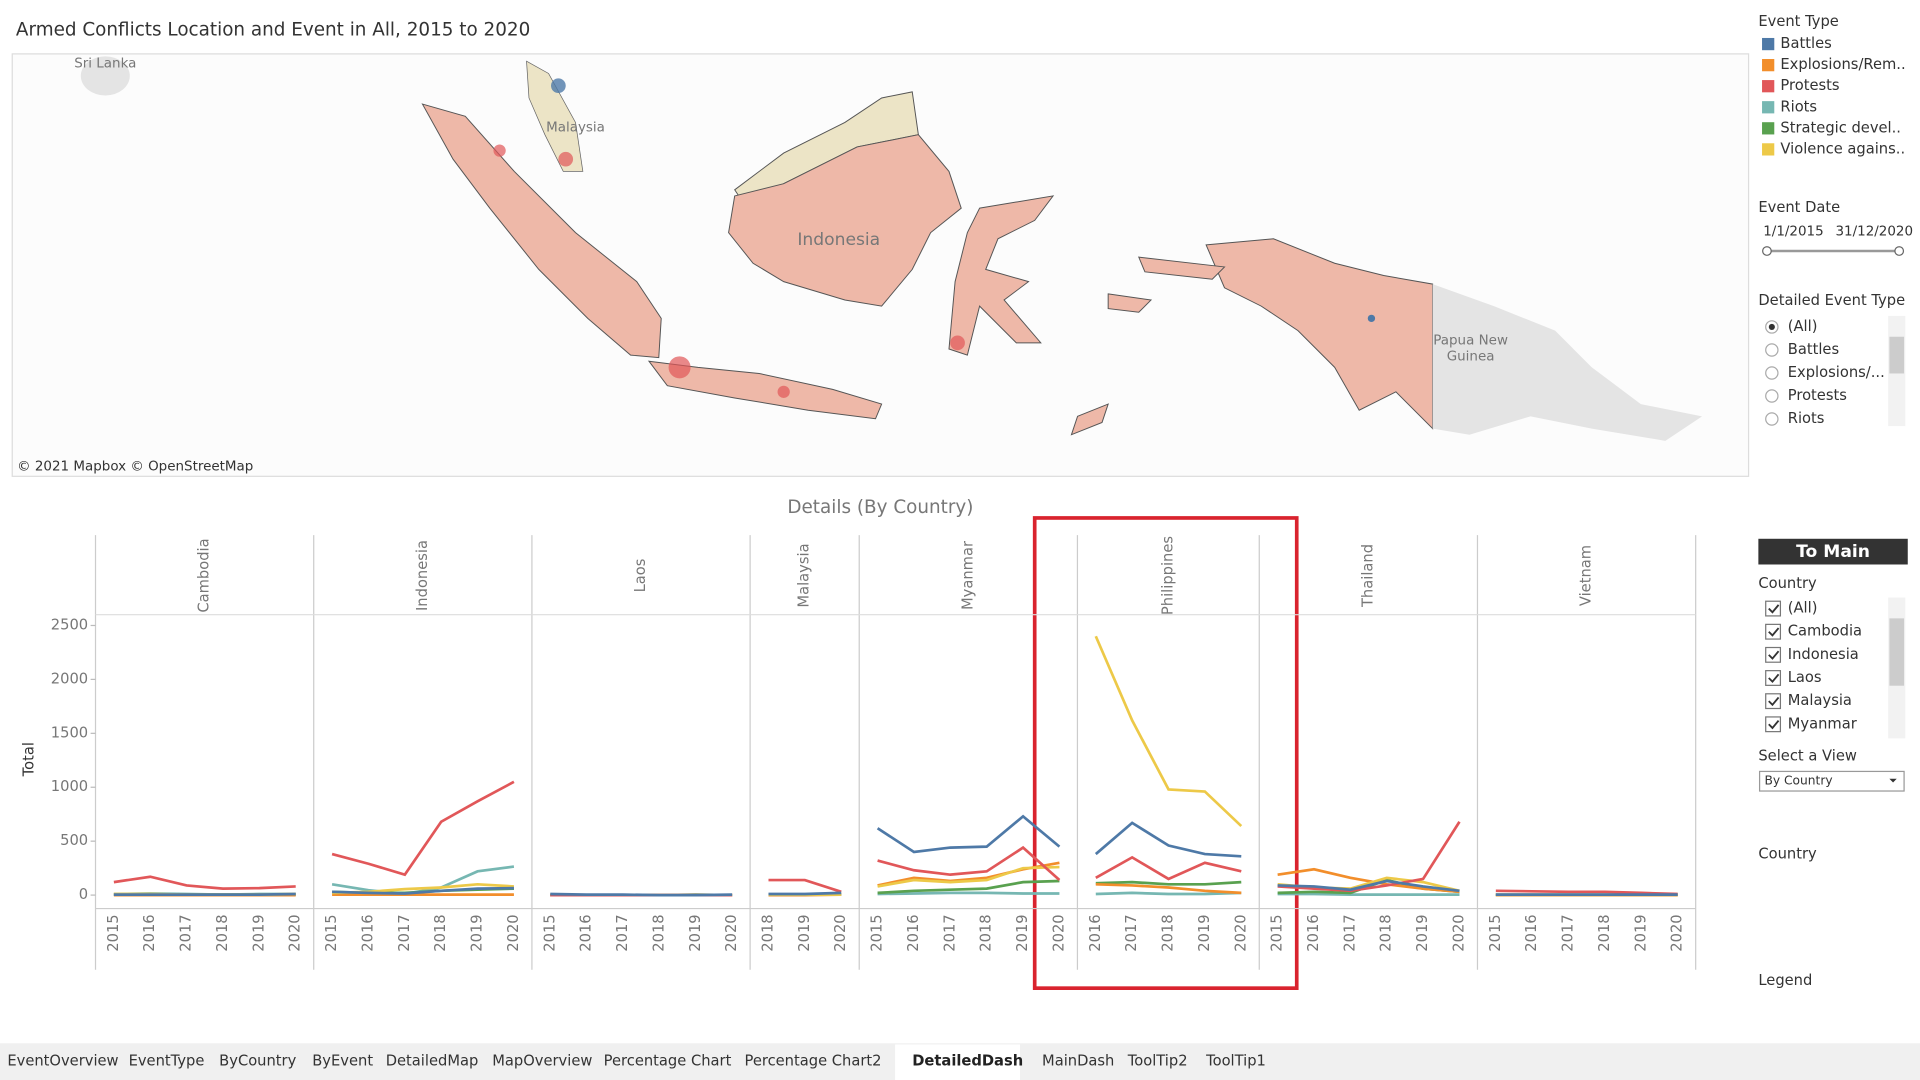  What do you see at coordinates (1157, 1061) in the screenshot?
I see `sheet-tab: ToolTip2` at bounding box center [1157, 1061].